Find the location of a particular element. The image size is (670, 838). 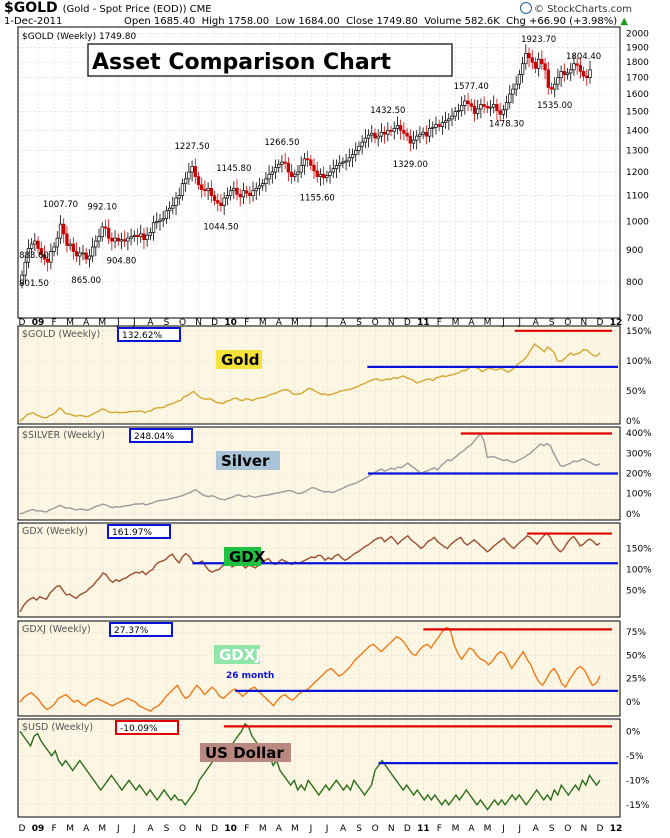

series-legend: $SILVER (Weekly) is located at coordinates (63, 435).